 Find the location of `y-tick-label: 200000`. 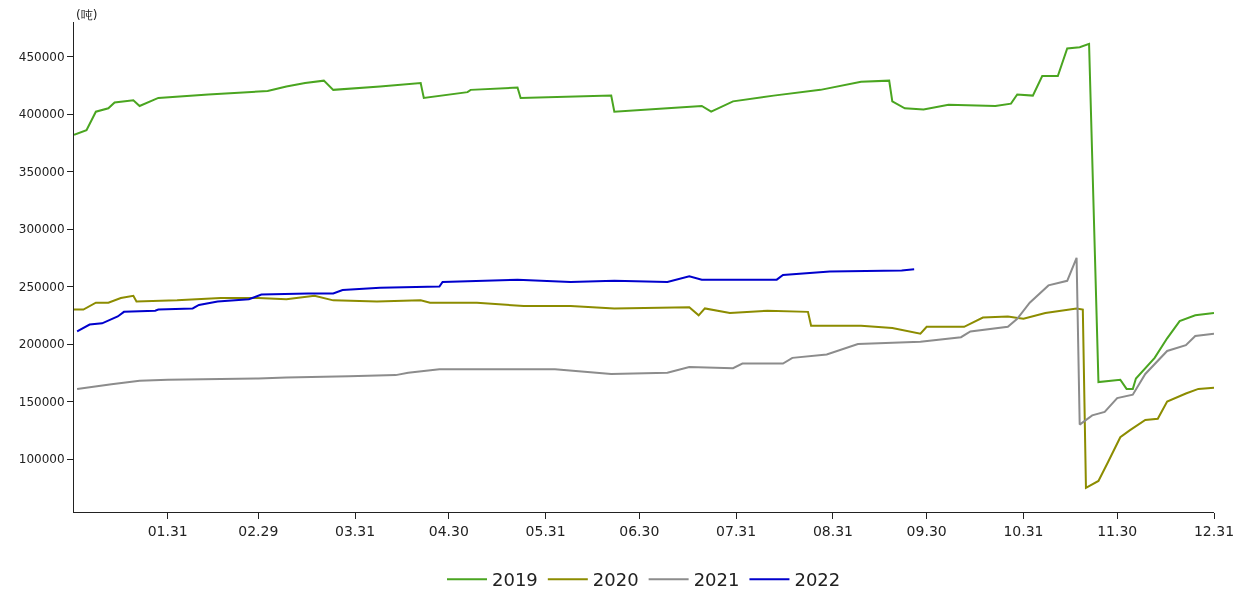

y-tick-label: 200000 is located at coordinates (41, 344).